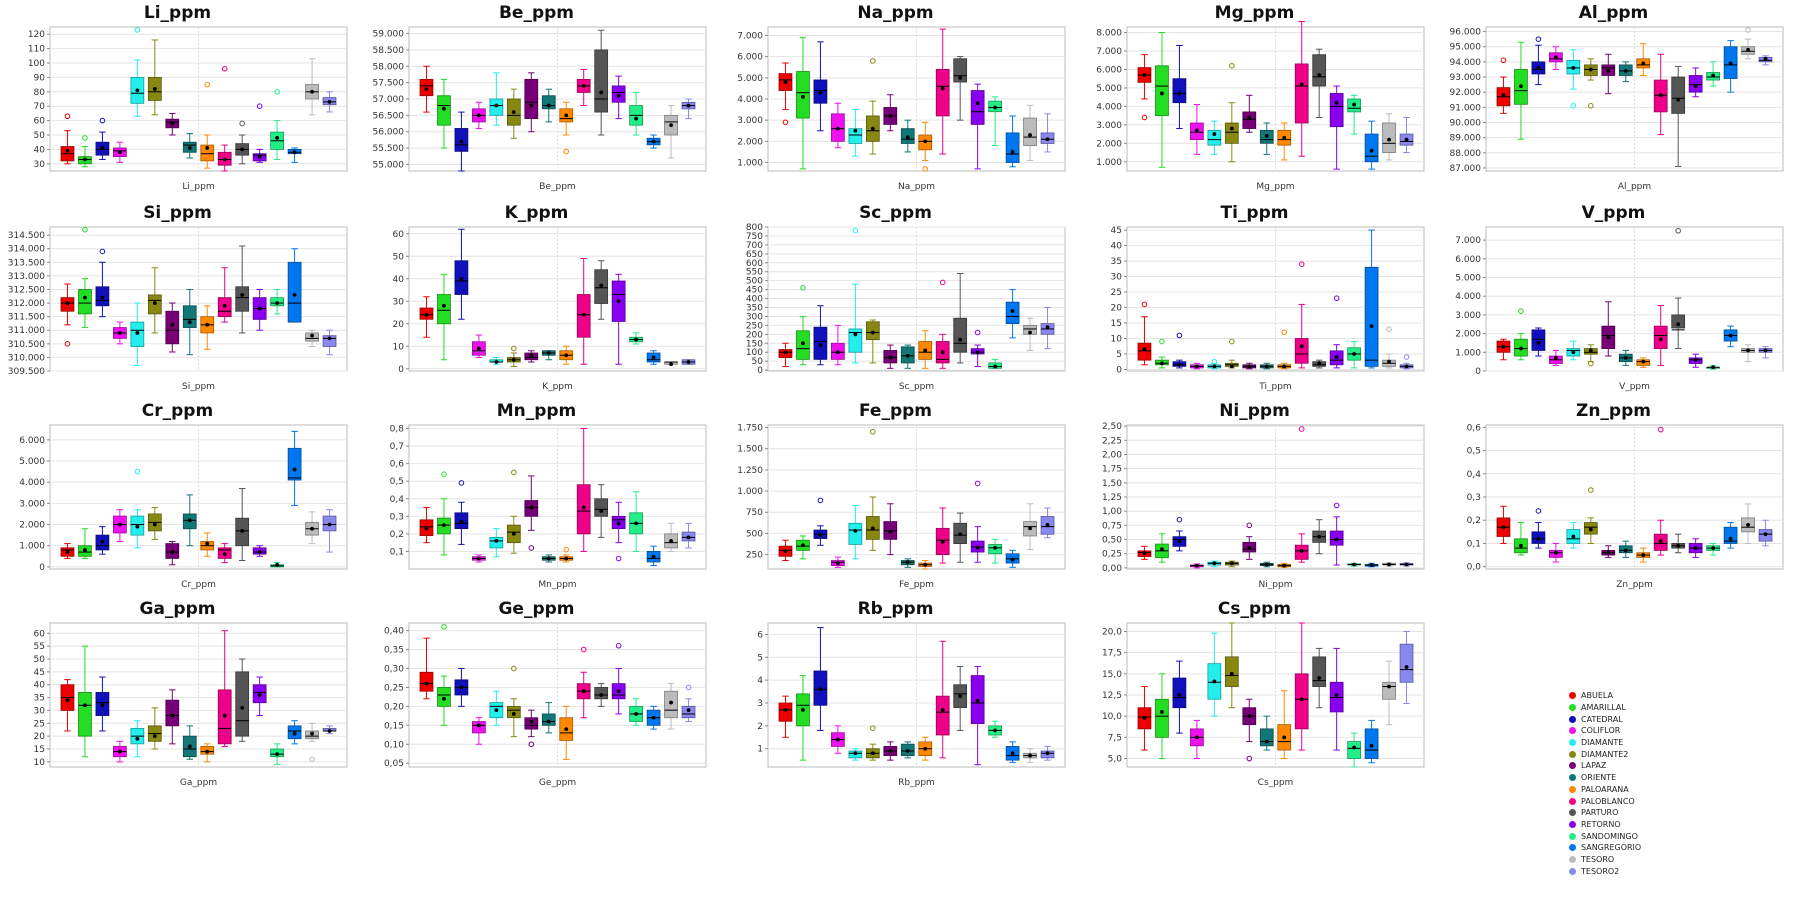 Image resolution: width=1798 pixels, height=901 pixels. Describe the element at coordinates (1600, 871) in the screenshot. I see `legend-label: TESORO2` at that location.